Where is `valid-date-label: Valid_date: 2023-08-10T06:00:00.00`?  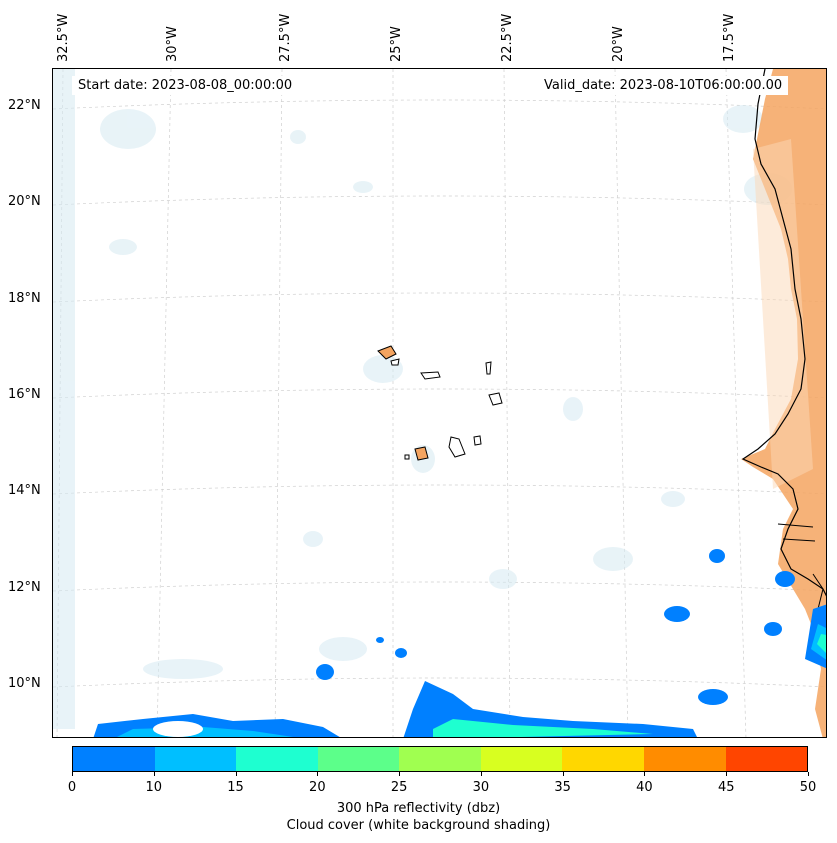 valid-date-label: Valid_date: 2023-08-10T06:00:00.00 is located at coordinates (663, 85).